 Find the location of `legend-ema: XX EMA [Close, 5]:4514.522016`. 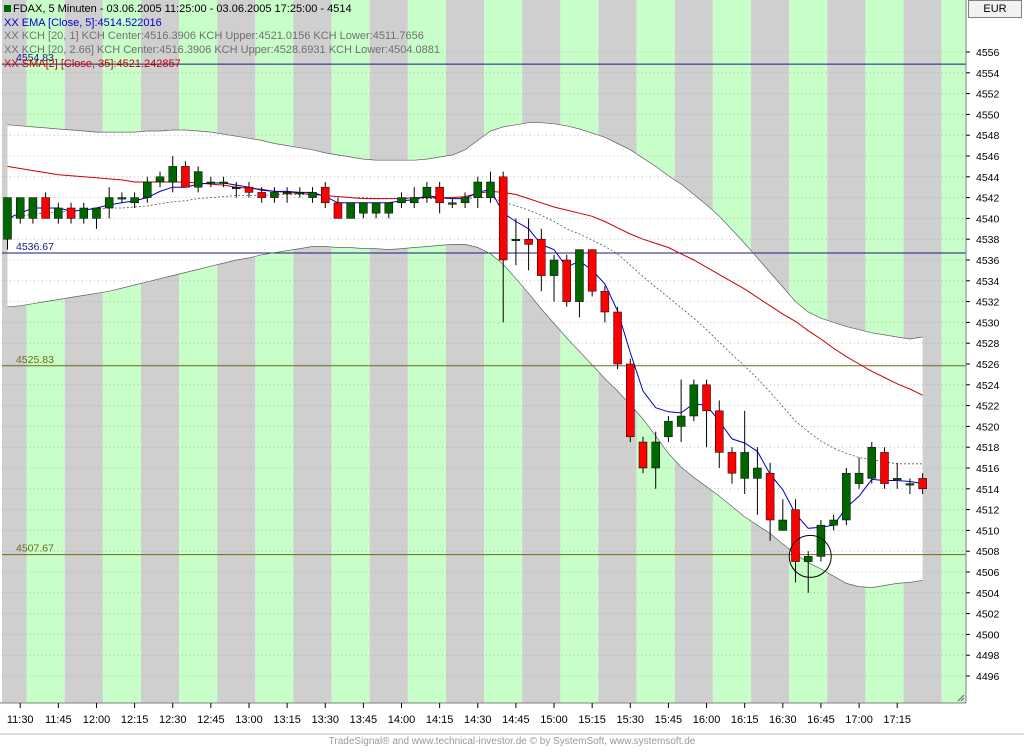

legend-ema: XX EMA [Close, 5]:4514.522016 is located at coordinates (83, 23).